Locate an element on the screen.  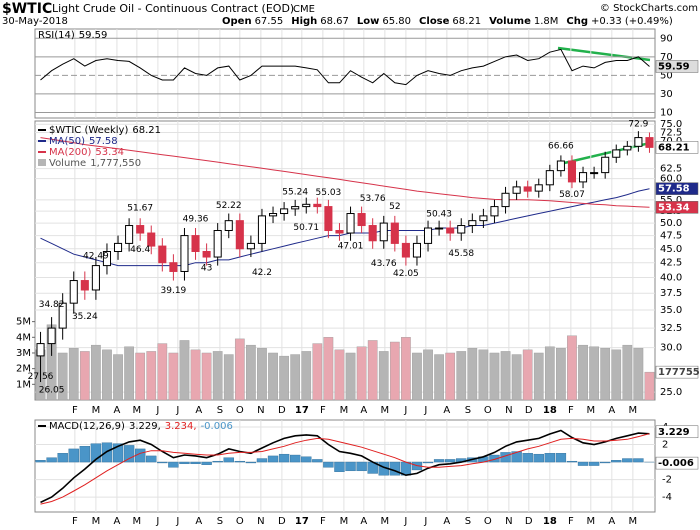
legend-value: 3.234, is located at coordinates (181, 426).